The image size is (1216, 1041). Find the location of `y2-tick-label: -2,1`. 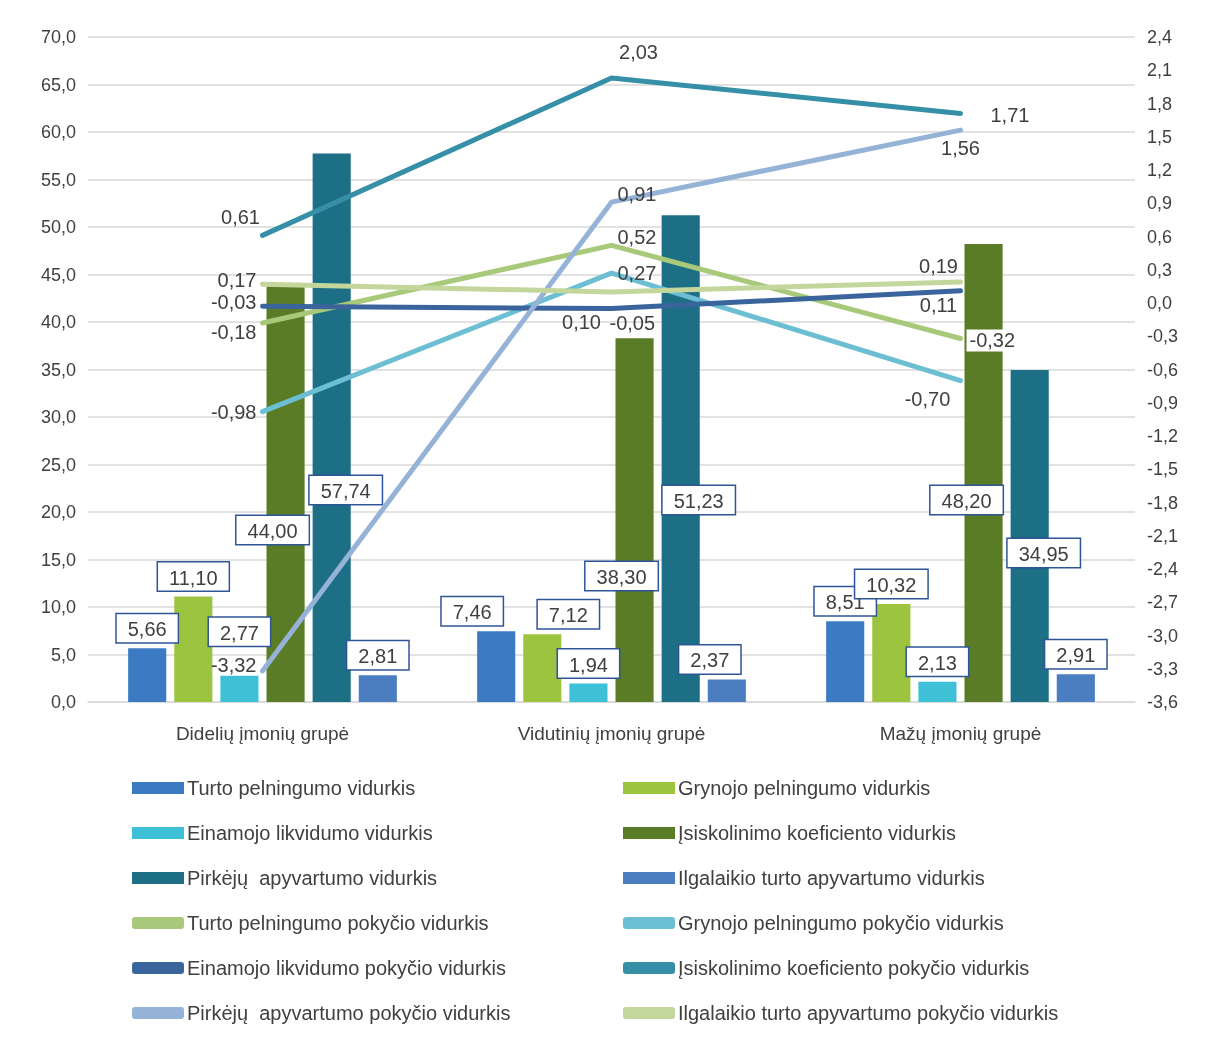

y2-tick-label: -2,1 is located at coordinates (1163, 535).